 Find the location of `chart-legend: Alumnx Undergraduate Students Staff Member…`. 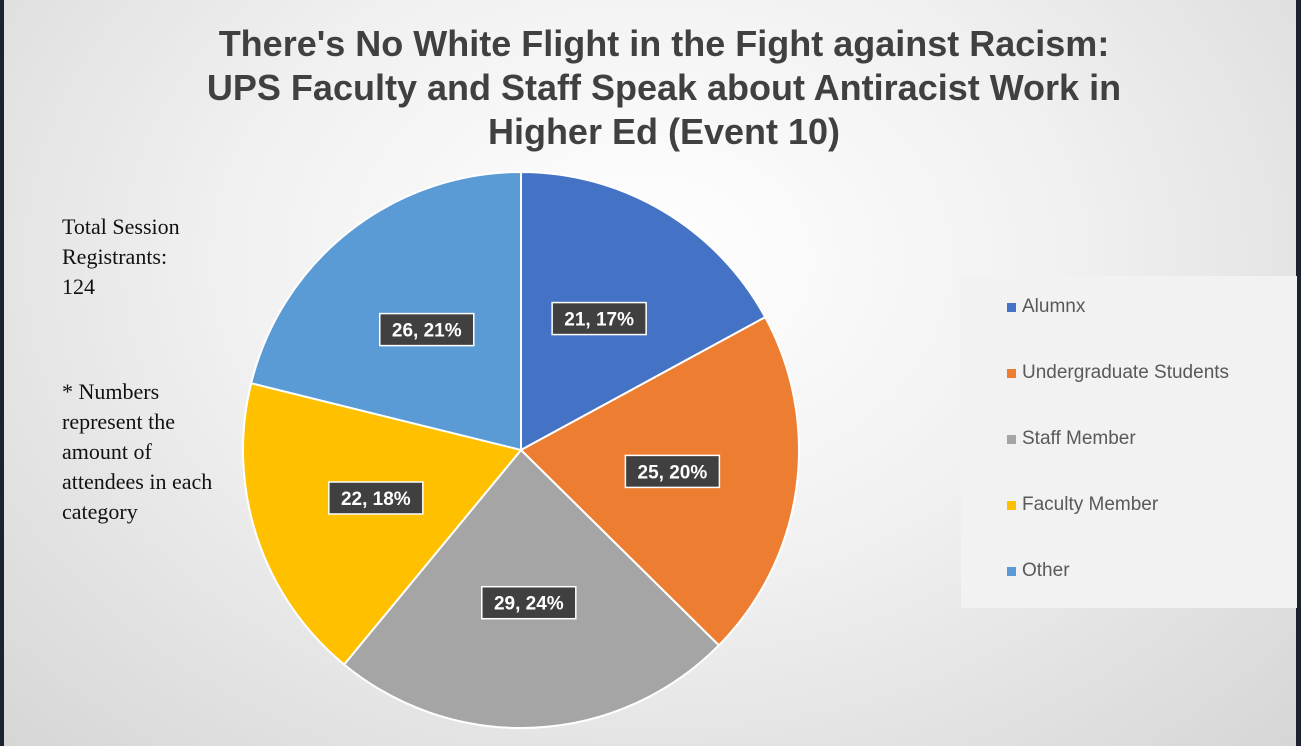

chart-legend: Alumnx Undergraduate Students Staff Member… is located at coordinates (1129, 442).